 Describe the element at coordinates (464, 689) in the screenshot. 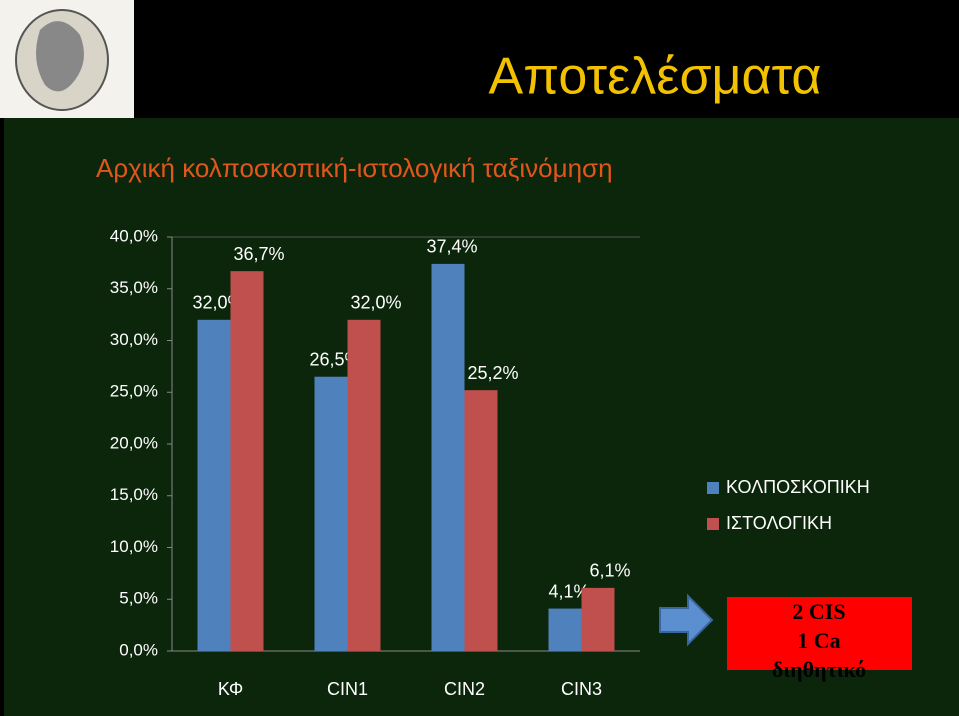

I see `x-tick-label: CIN2` at that location.